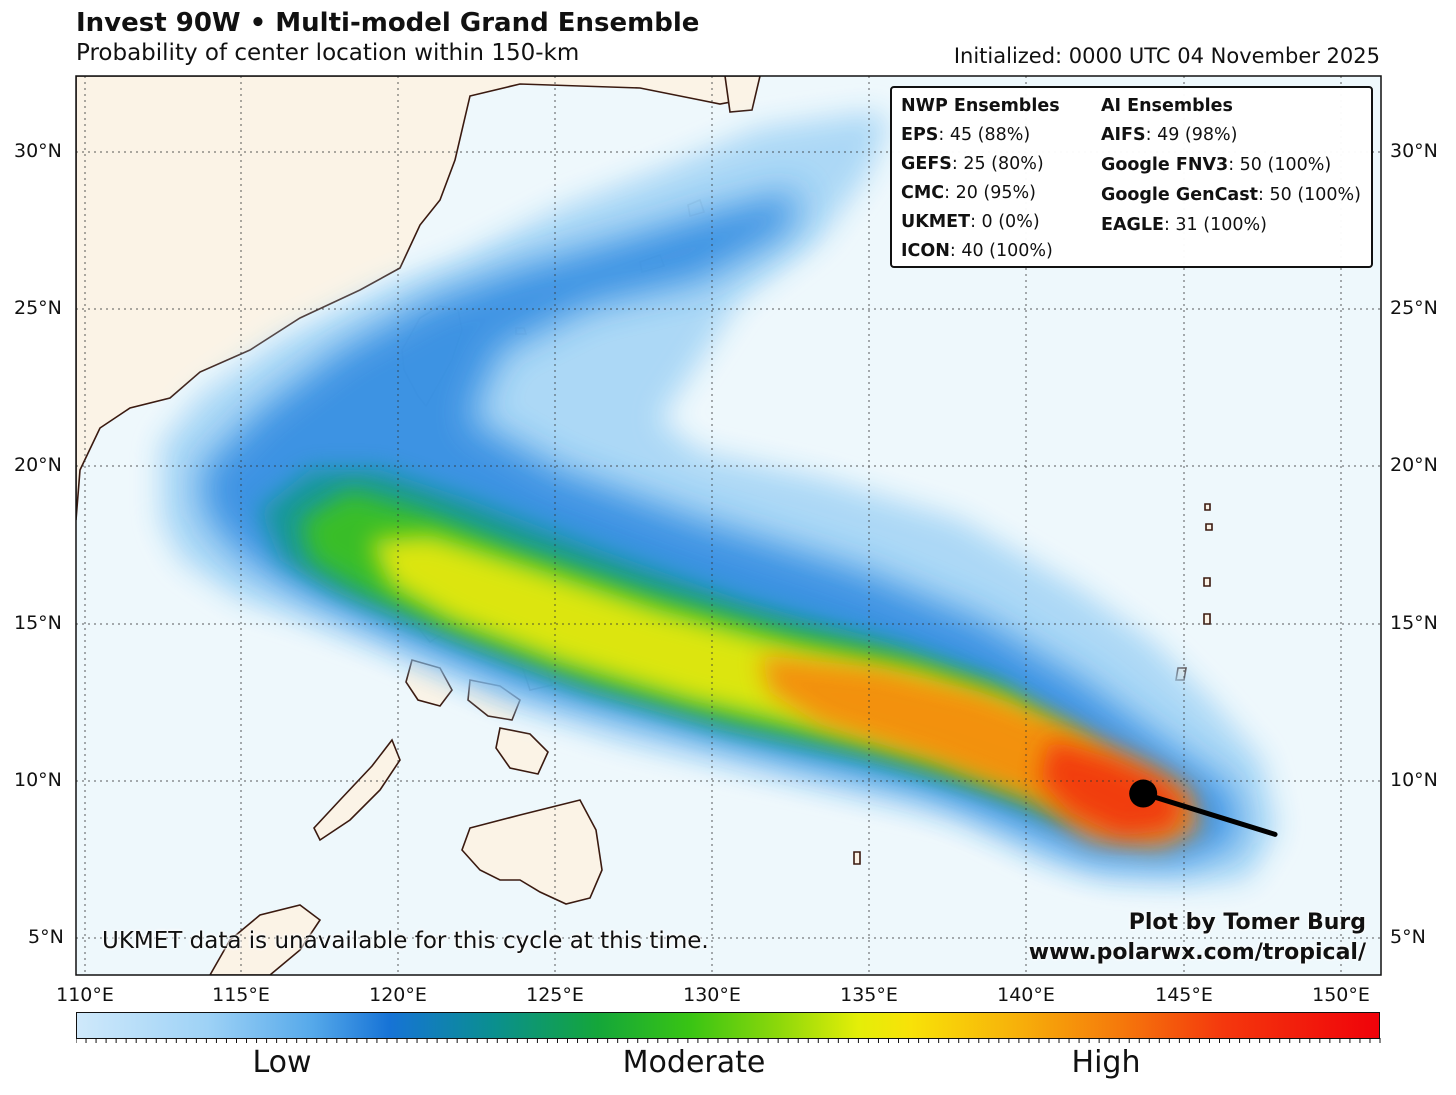  I want to click on lat-label-right-15: 15°N, so click(1414, 623).